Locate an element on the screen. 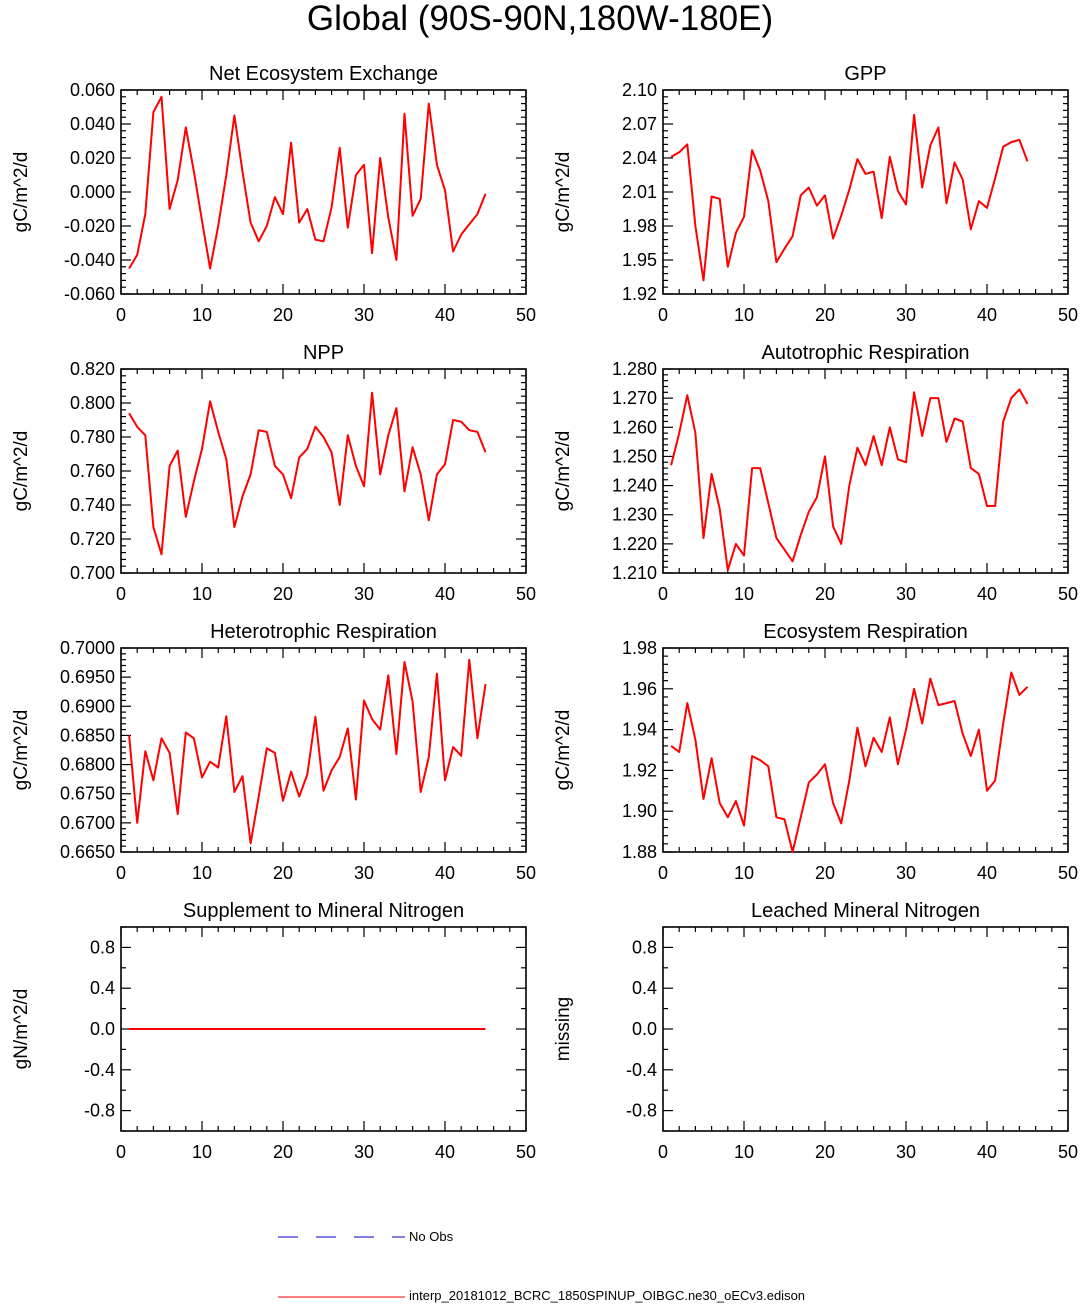 Image resolution: width=1080 pixels, height=1304 pixels. y-tick-label: 0.700 is located at coordinates (92, 573).